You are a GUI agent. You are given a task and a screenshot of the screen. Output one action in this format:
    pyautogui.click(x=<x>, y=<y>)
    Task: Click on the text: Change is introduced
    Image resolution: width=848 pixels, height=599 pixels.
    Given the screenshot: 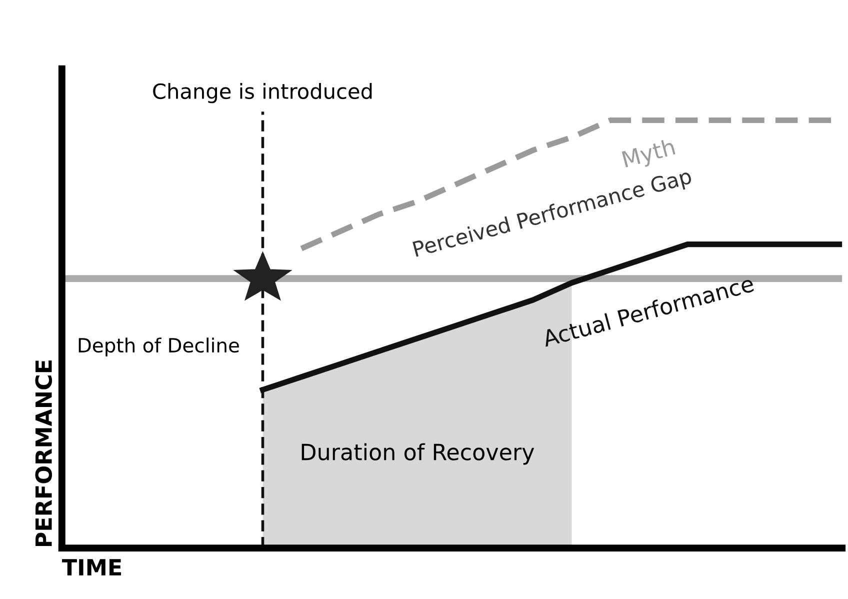 What is the action you would take?
    pyautogui.click(x=262, y=93)
    